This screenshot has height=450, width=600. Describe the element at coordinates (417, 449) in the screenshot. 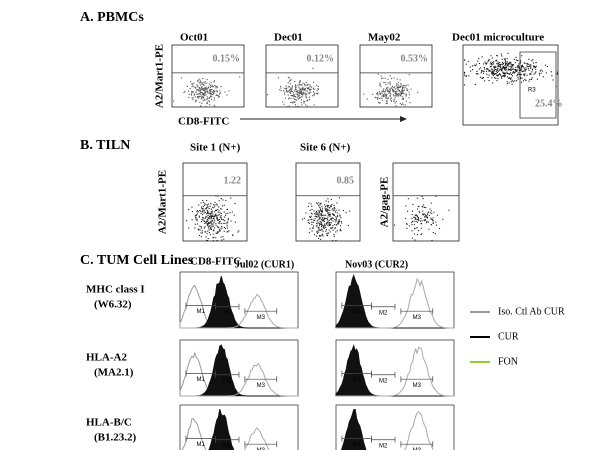

I see `label: M3` at that location.